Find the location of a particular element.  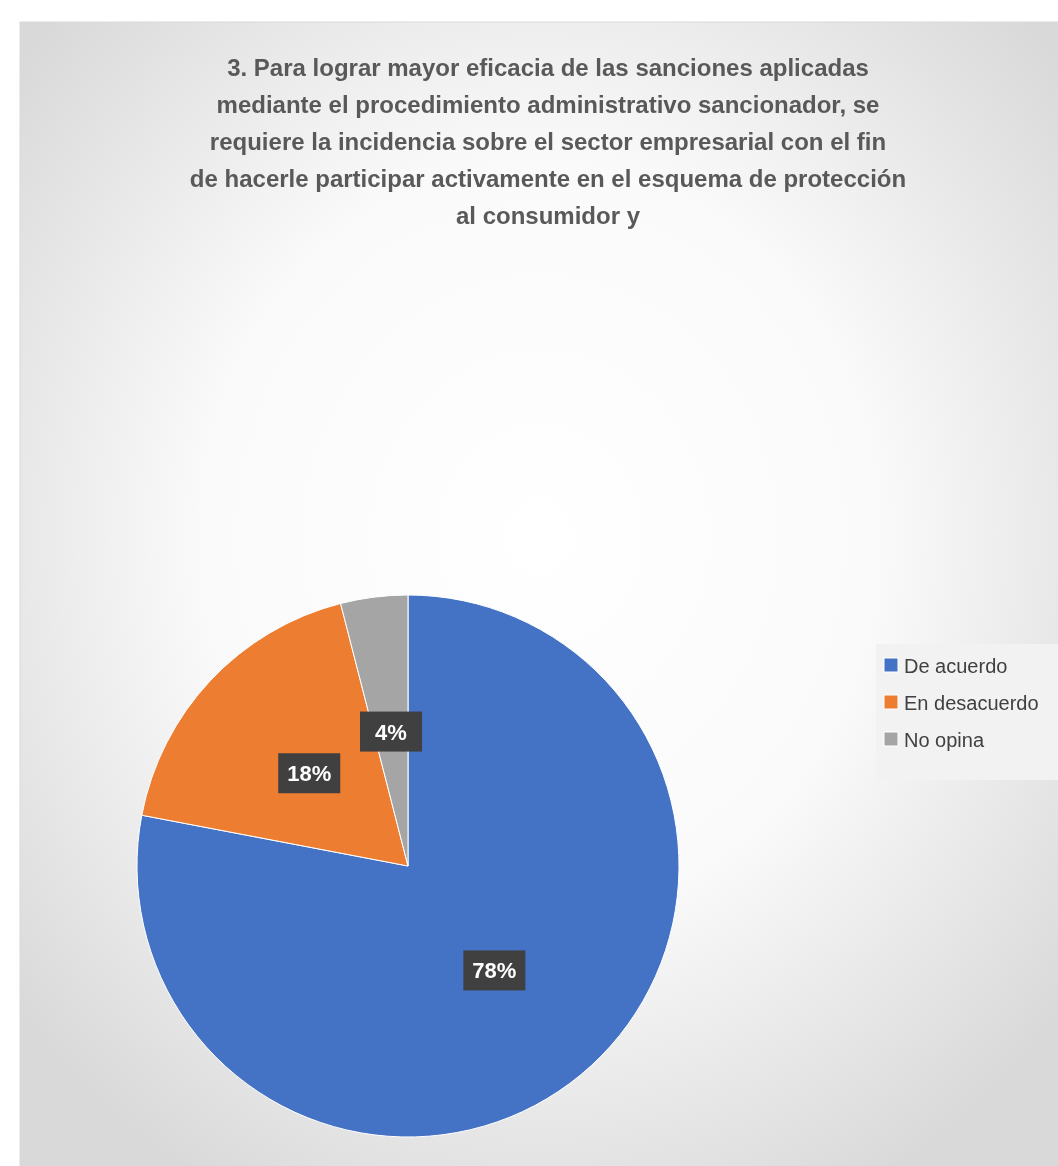

legend-label: De acuerdo is located at coordinates (956, 666).